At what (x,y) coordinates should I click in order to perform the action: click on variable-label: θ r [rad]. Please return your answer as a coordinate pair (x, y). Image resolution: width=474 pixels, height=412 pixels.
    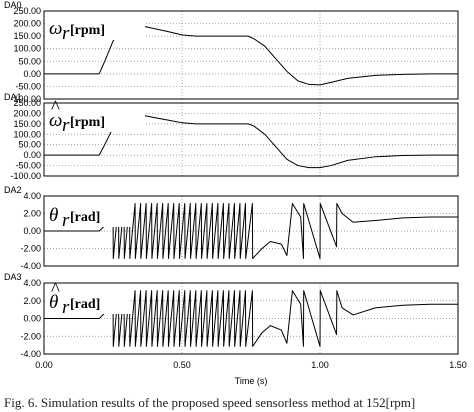
    Looking at the image, I should click on (74, 218).